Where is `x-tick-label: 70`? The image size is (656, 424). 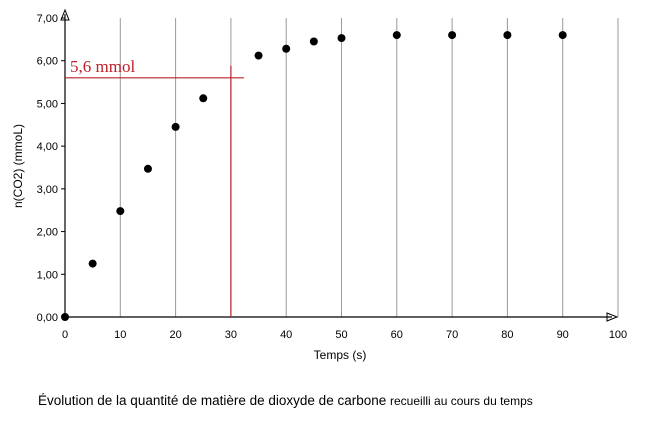
x-tick-label: 70 is located at coordinates (452, 335).